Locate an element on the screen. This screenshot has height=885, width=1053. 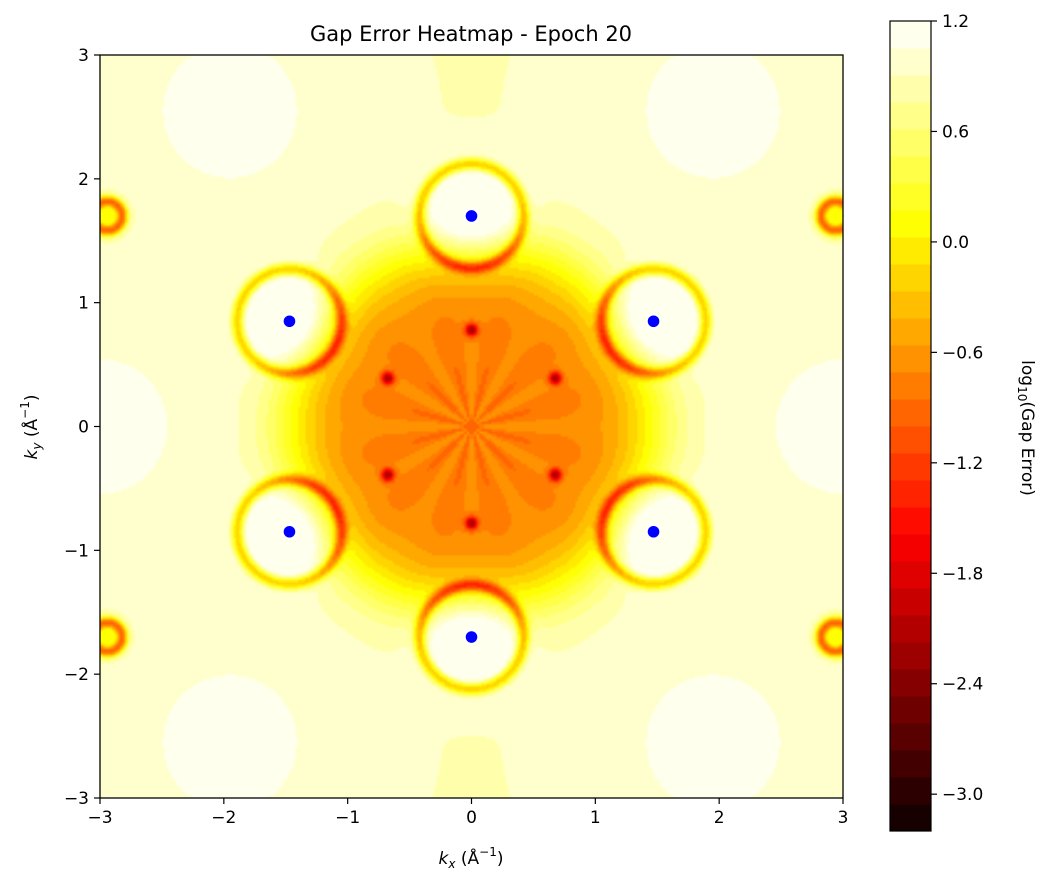
colorbar-tick-label: −1.2 is located at coordinates (962, 464).